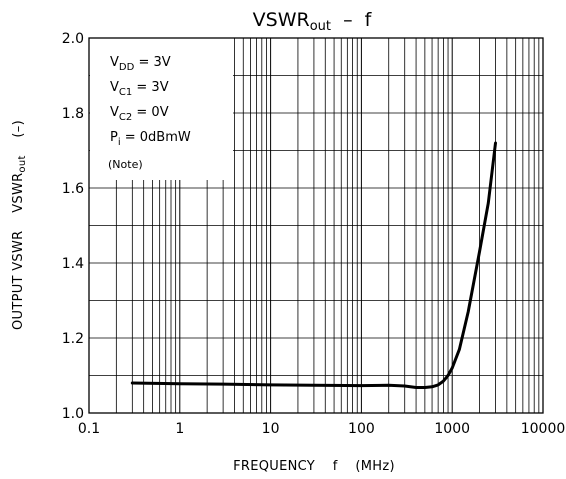 Image resolution: width=566 pixels, height=479 pixels. Describe the element at coordinates (140, 64) in the screenshot. I see `condition-label: VDD = 3V` at that location.